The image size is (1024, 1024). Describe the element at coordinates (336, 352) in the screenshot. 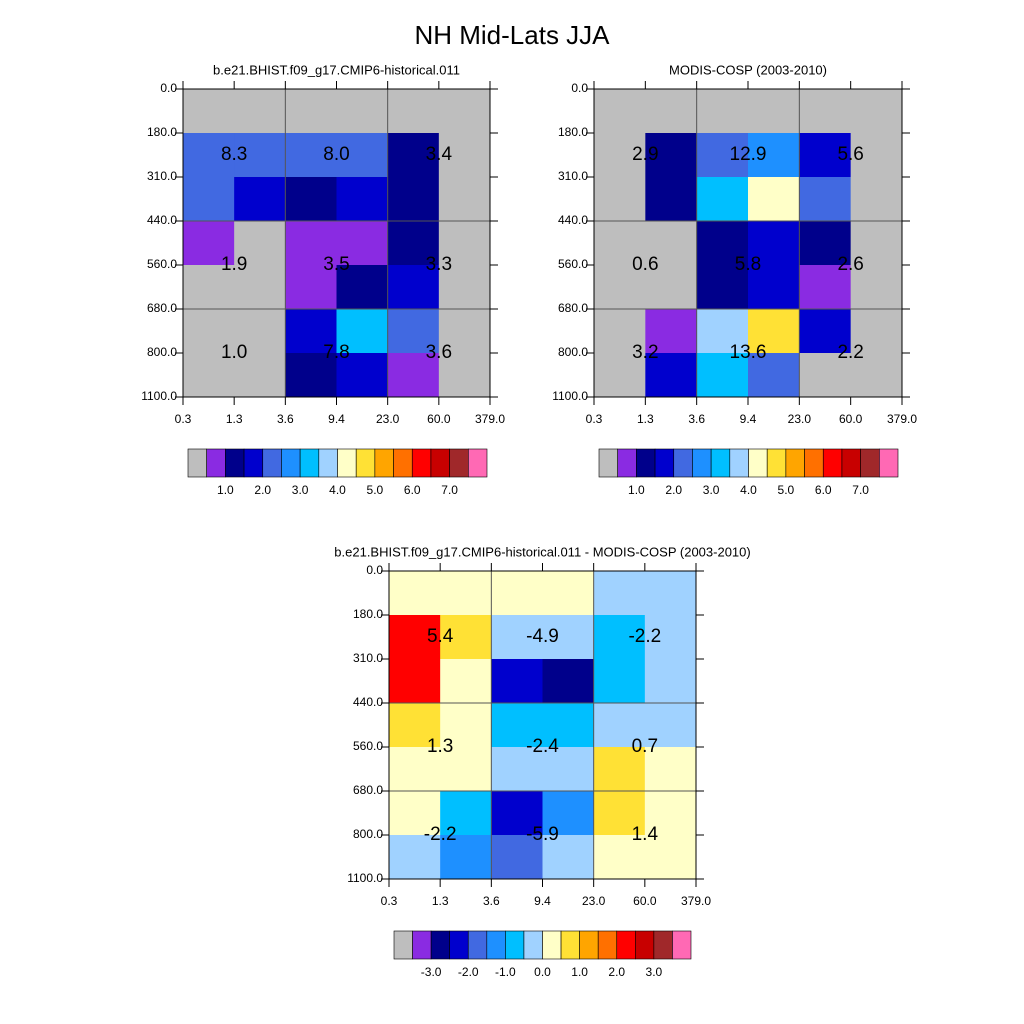

I see `block-label: 7.8` at that location.